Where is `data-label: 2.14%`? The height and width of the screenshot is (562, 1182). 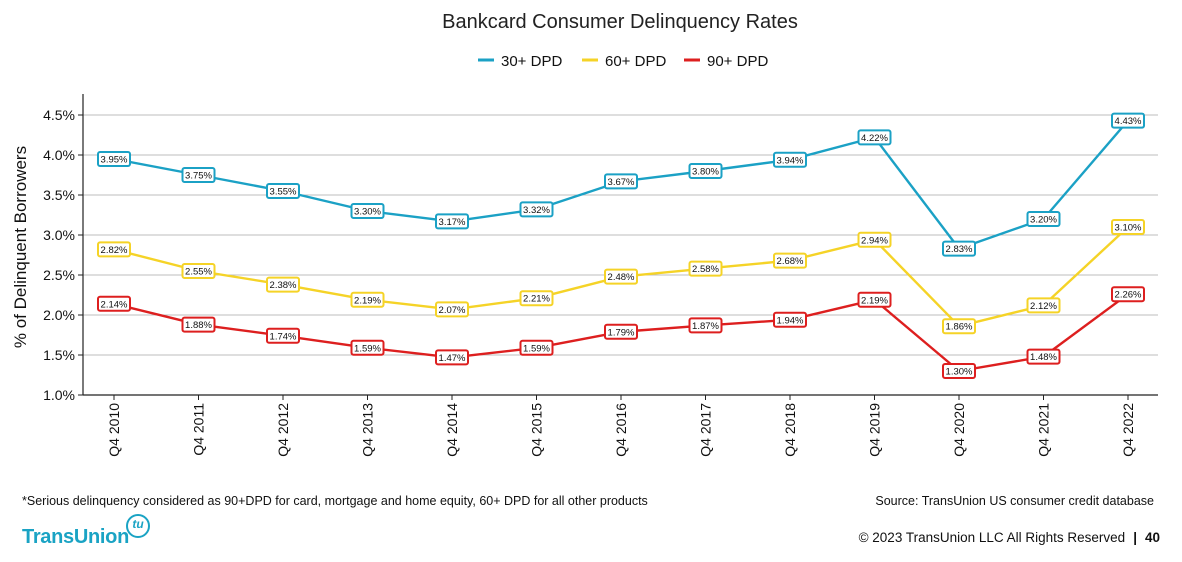 data-label: 2.14% is located at coordinates (114, 303).